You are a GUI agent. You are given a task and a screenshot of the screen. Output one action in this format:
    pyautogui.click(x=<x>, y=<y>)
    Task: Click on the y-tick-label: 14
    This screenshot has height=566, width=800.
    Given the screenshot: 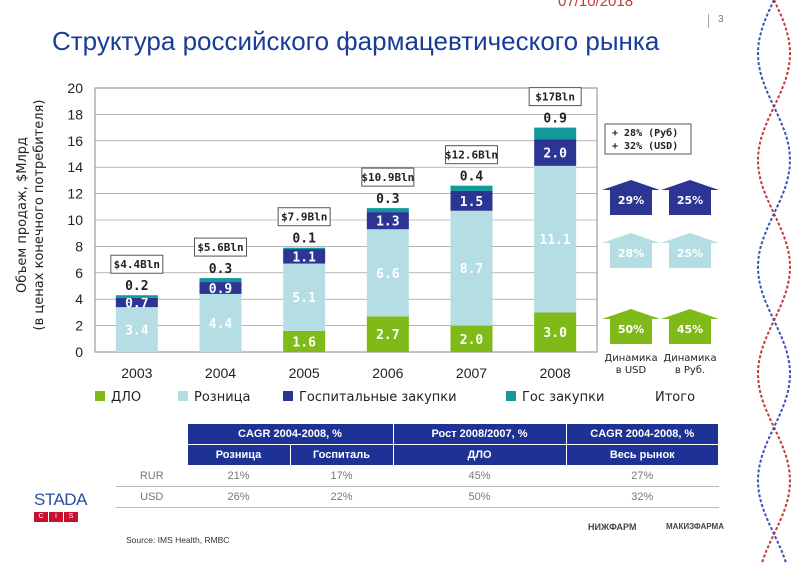 What is the action you would take?
    pyautogui.click(x=75, y=167)
    